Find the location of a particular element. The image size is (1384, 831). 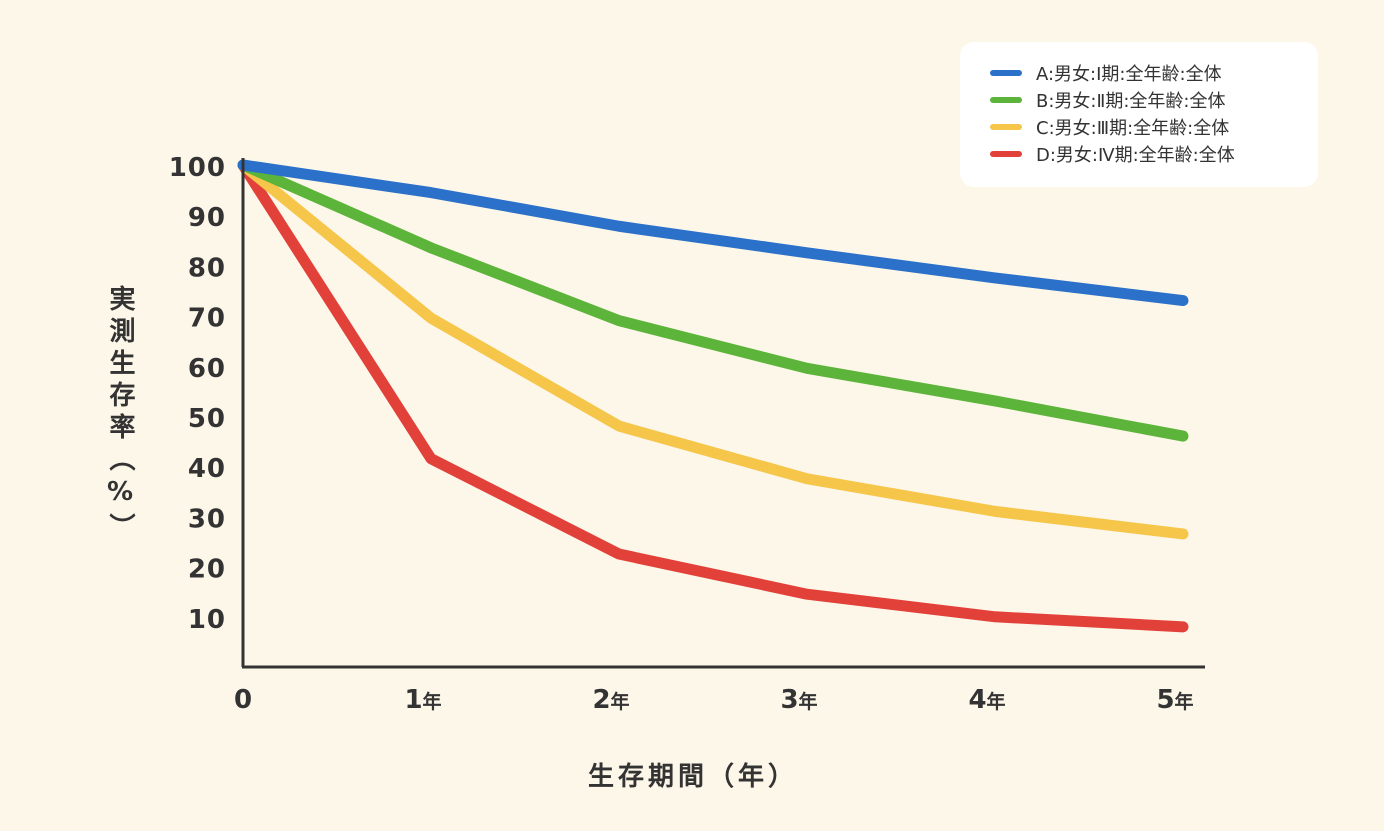

y-axis-ticks: 100 90 80 70 60 50 40 30 20 10 is located at coordinates (197, 394).